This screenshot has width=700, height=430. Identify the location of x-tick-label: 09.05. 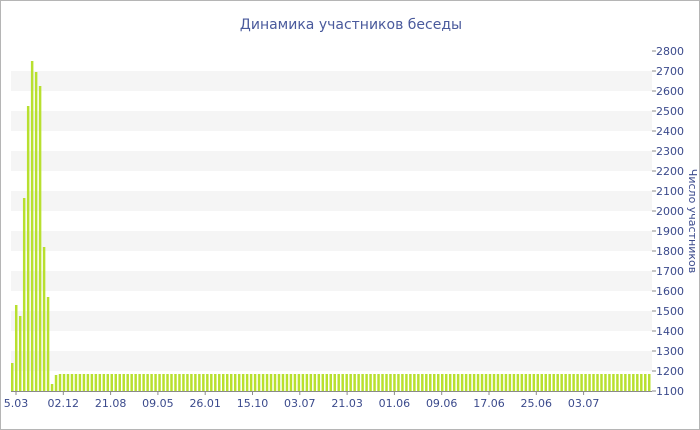
(158, 403).